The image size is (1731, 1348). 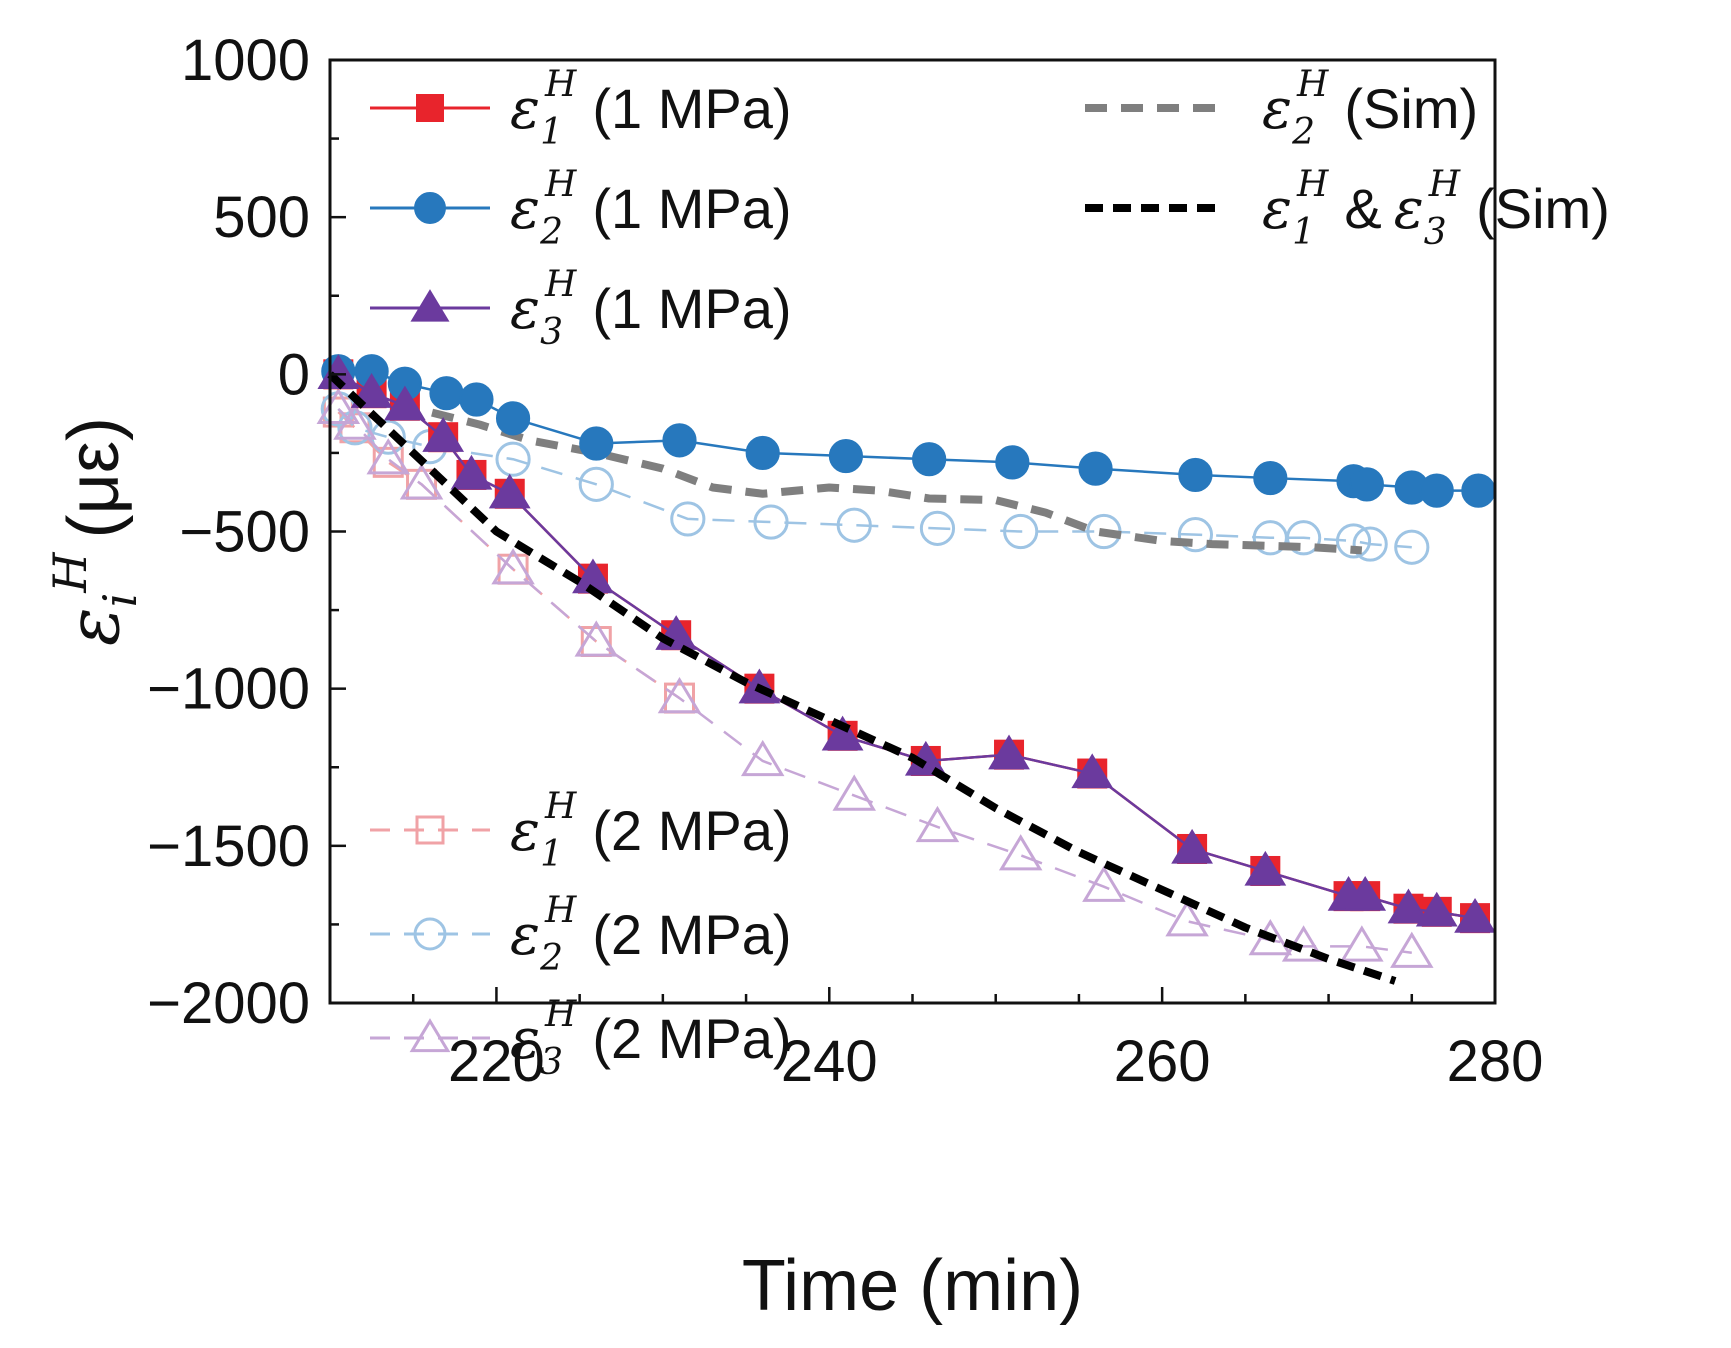 I want to click on y-tick-label: −500, so click(x=244, y=532).